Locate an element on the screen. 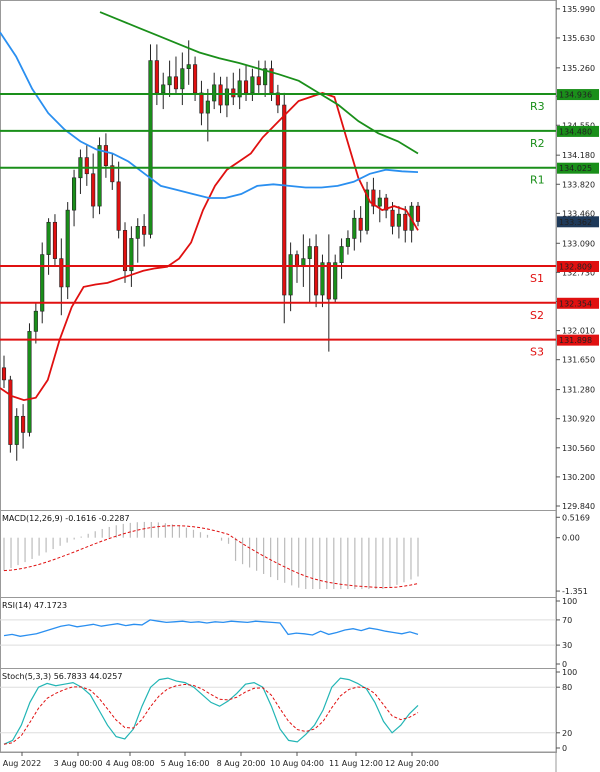 This screenshot has width=600, height=772. moving-average-green-line is located at coordinates (259, 83).